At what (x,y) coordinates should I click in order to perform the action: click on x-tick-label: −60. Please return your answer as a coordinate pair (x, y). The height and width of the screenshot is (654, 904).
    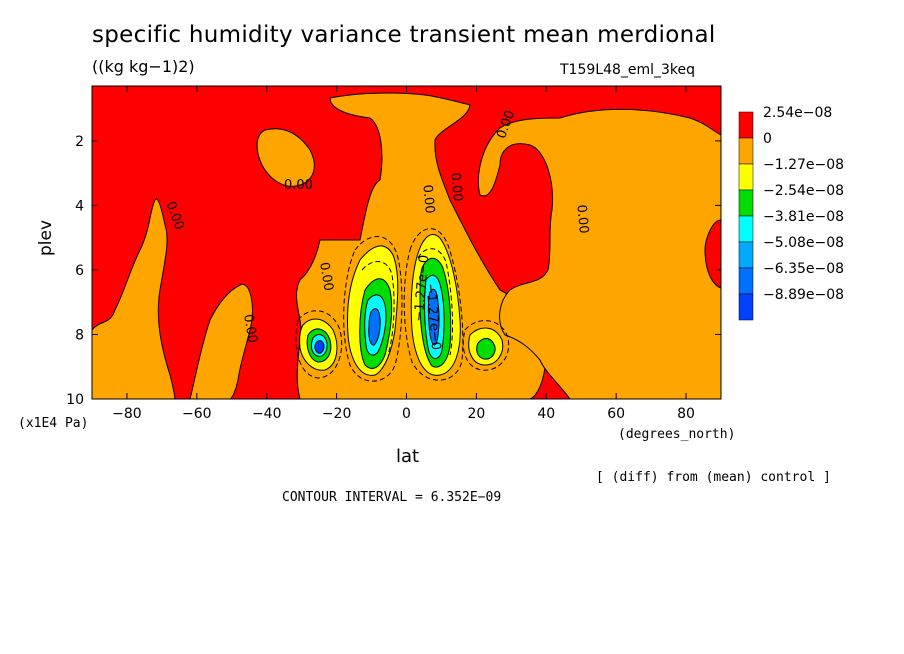
    Looking at the image, I should click on (197, 414).